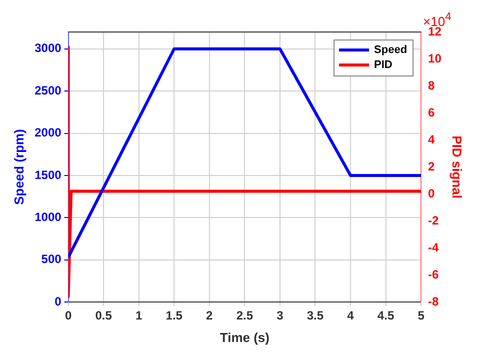  What do you see at coordinates (432, 166) in the screenshot?
I see `y2-tick-label: 2` at bounding box center [432, 166].